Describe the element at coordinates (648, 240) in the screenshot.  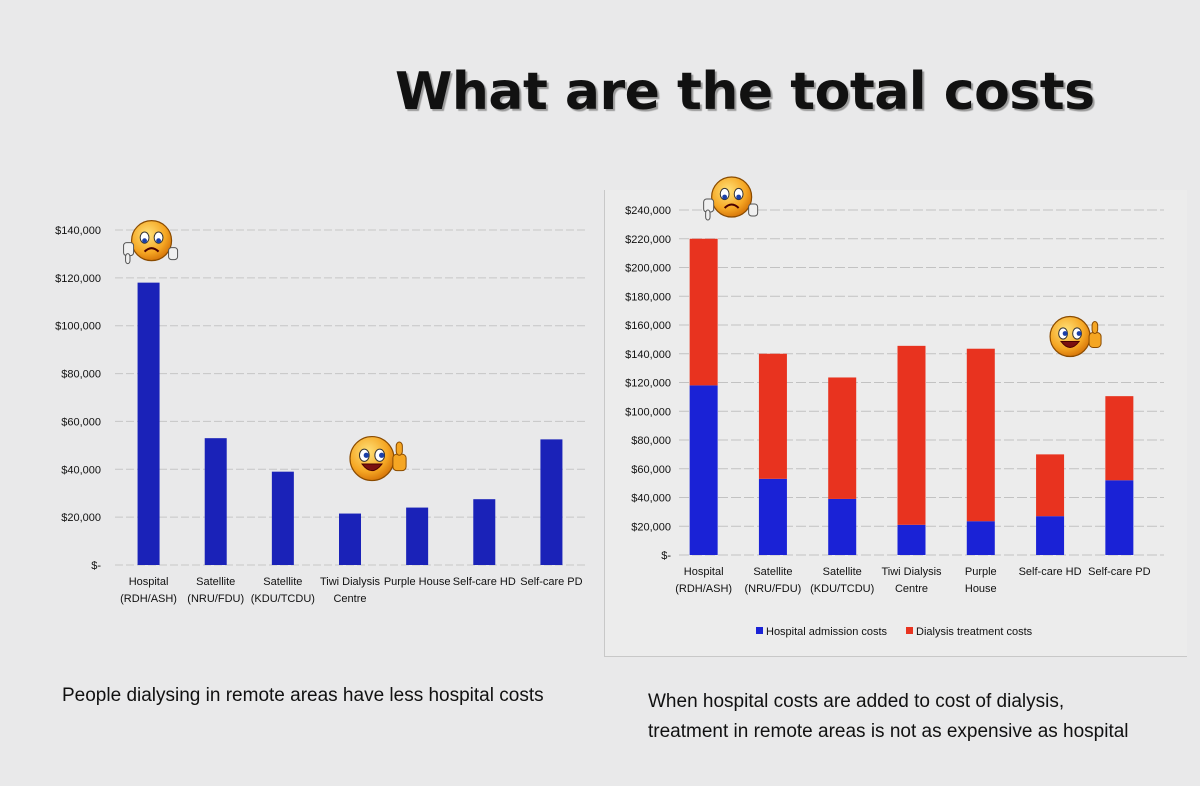
I see `y-tick-label: $220,000` at that location.